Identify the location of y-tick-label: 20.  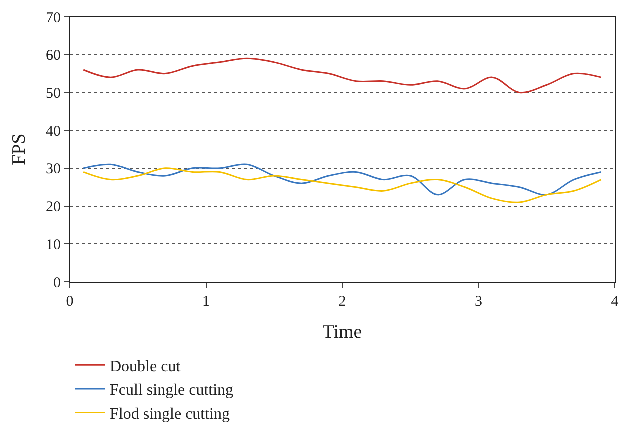
(53, 208).